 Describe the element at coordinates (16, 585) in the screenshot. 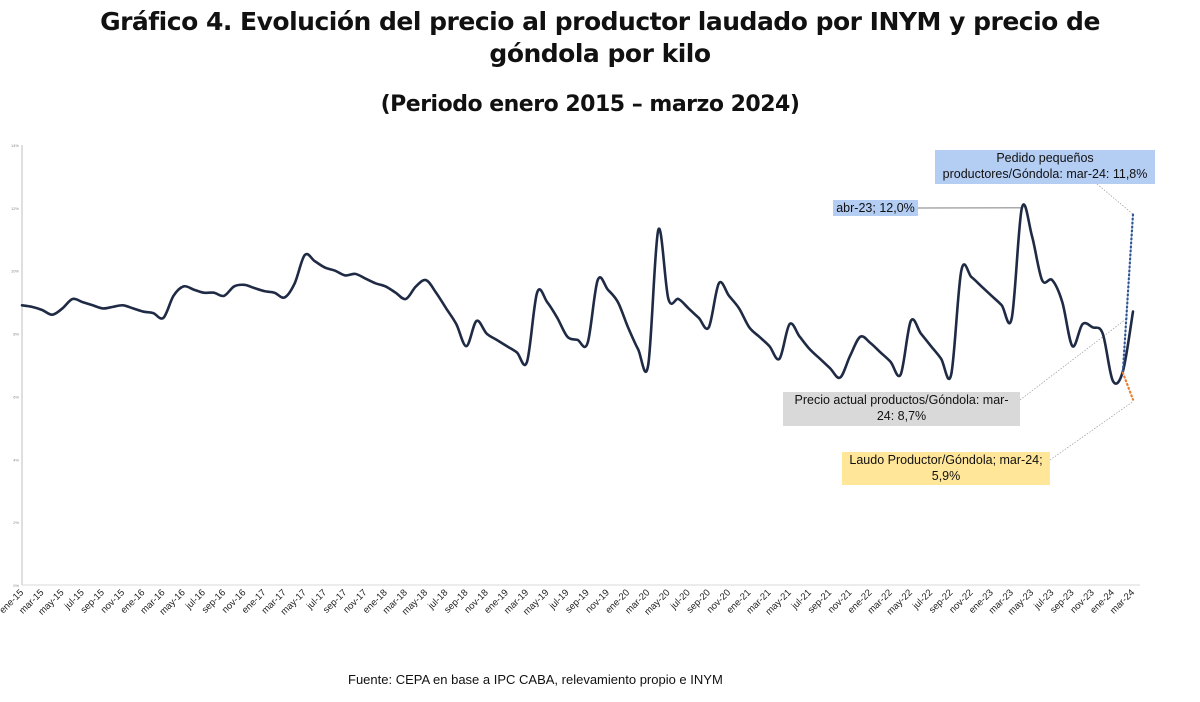

I see `y-tick-label: 0%` at that location.